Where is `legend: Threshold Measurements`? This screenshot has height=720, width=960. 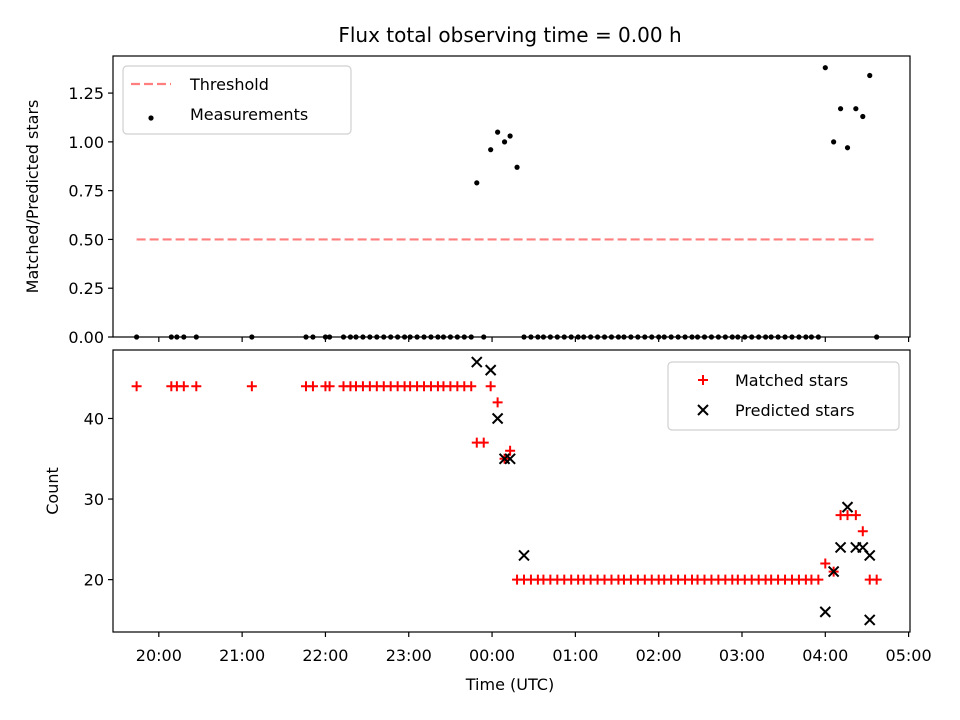 legend: Threshold Measurements is located at coordinates (237, 100).